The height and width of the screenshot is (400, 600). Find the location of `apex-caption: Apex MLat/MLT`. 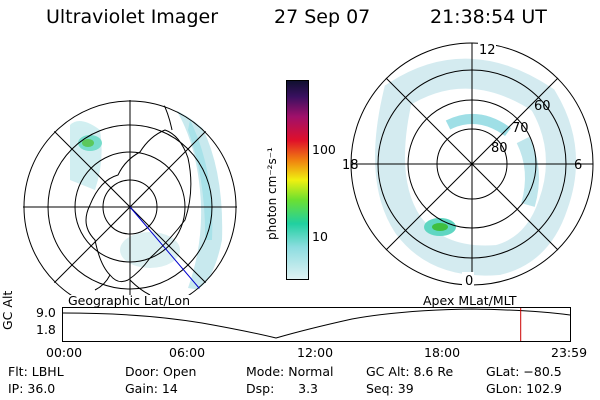

apex-caption: Apex MLat/MLT is located at coordinates (470, 300).